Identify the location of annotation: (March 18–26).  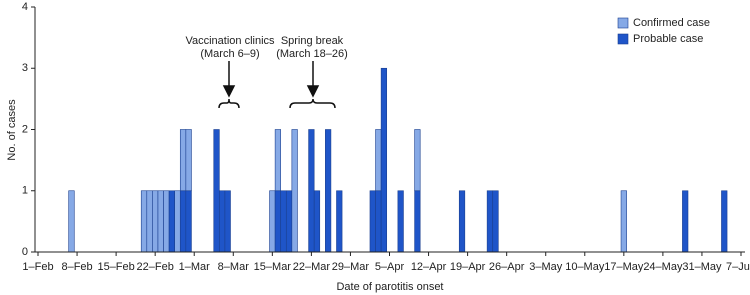
(312, 54).